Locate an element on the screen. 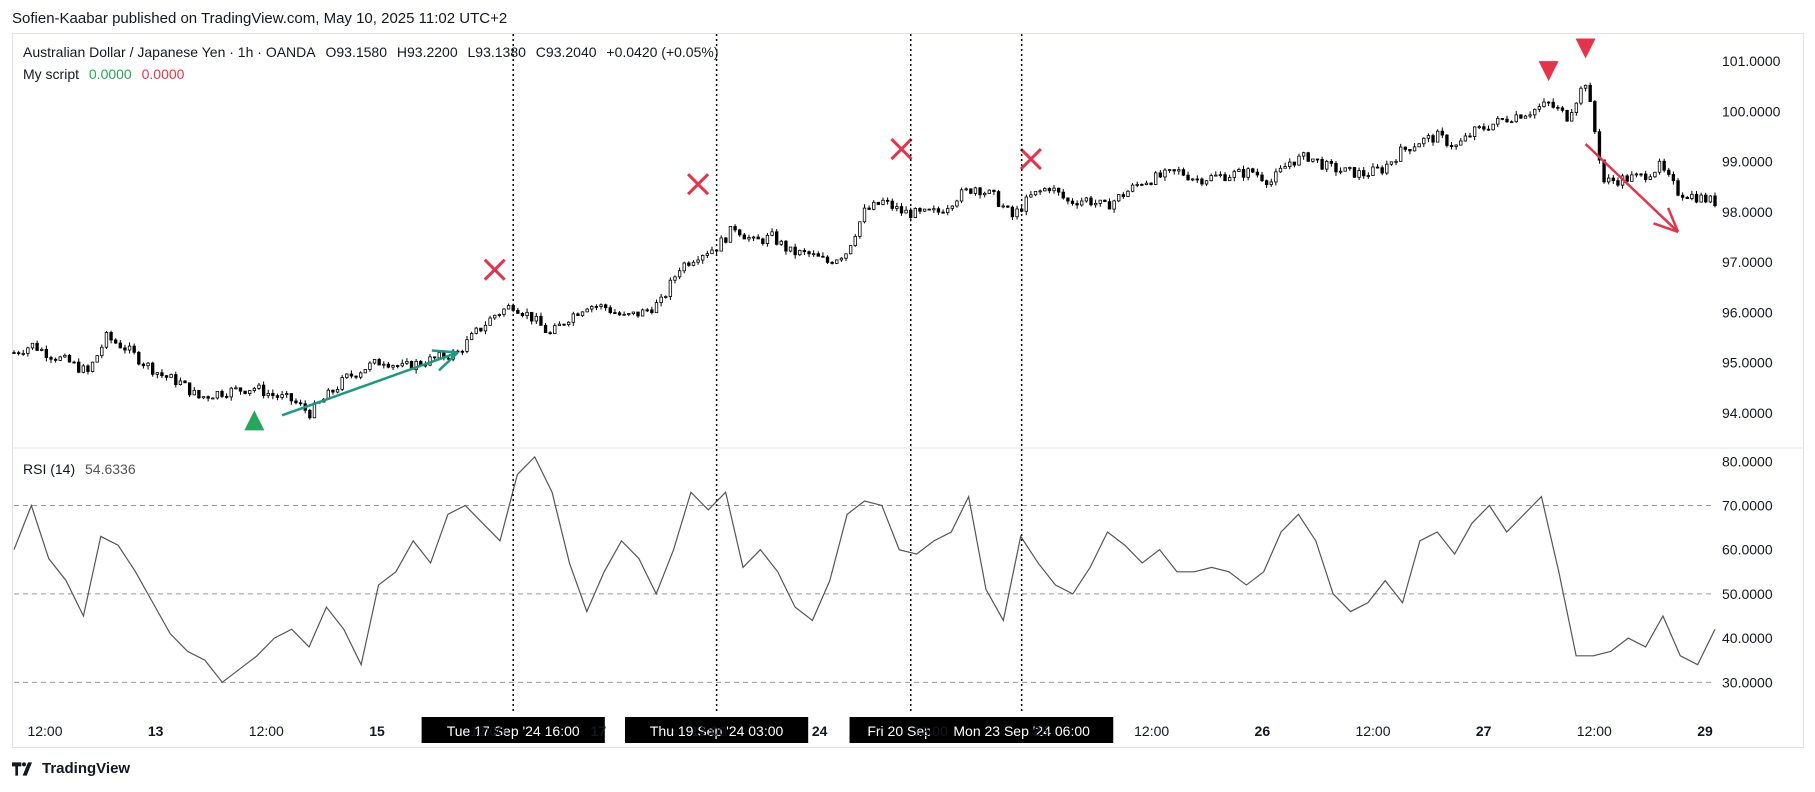  sell-signal-triangle is located at coordinates (1548, 71).